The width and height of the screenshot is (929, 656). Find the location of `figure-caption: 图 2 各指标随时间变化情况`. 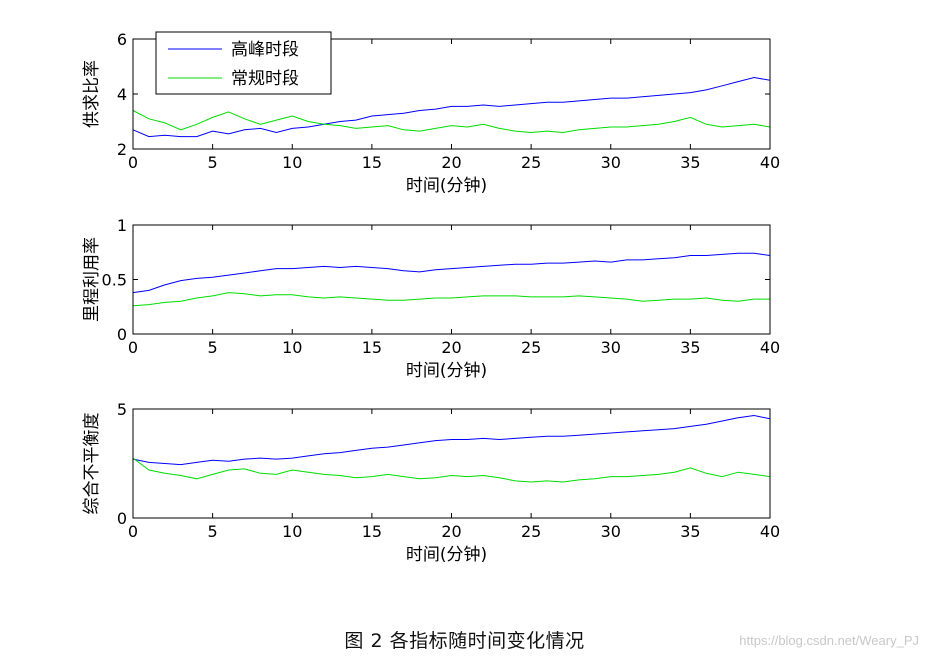

figure-caption: 图 2 各指标随时间变化情况 is located at coordinates (464, 641).